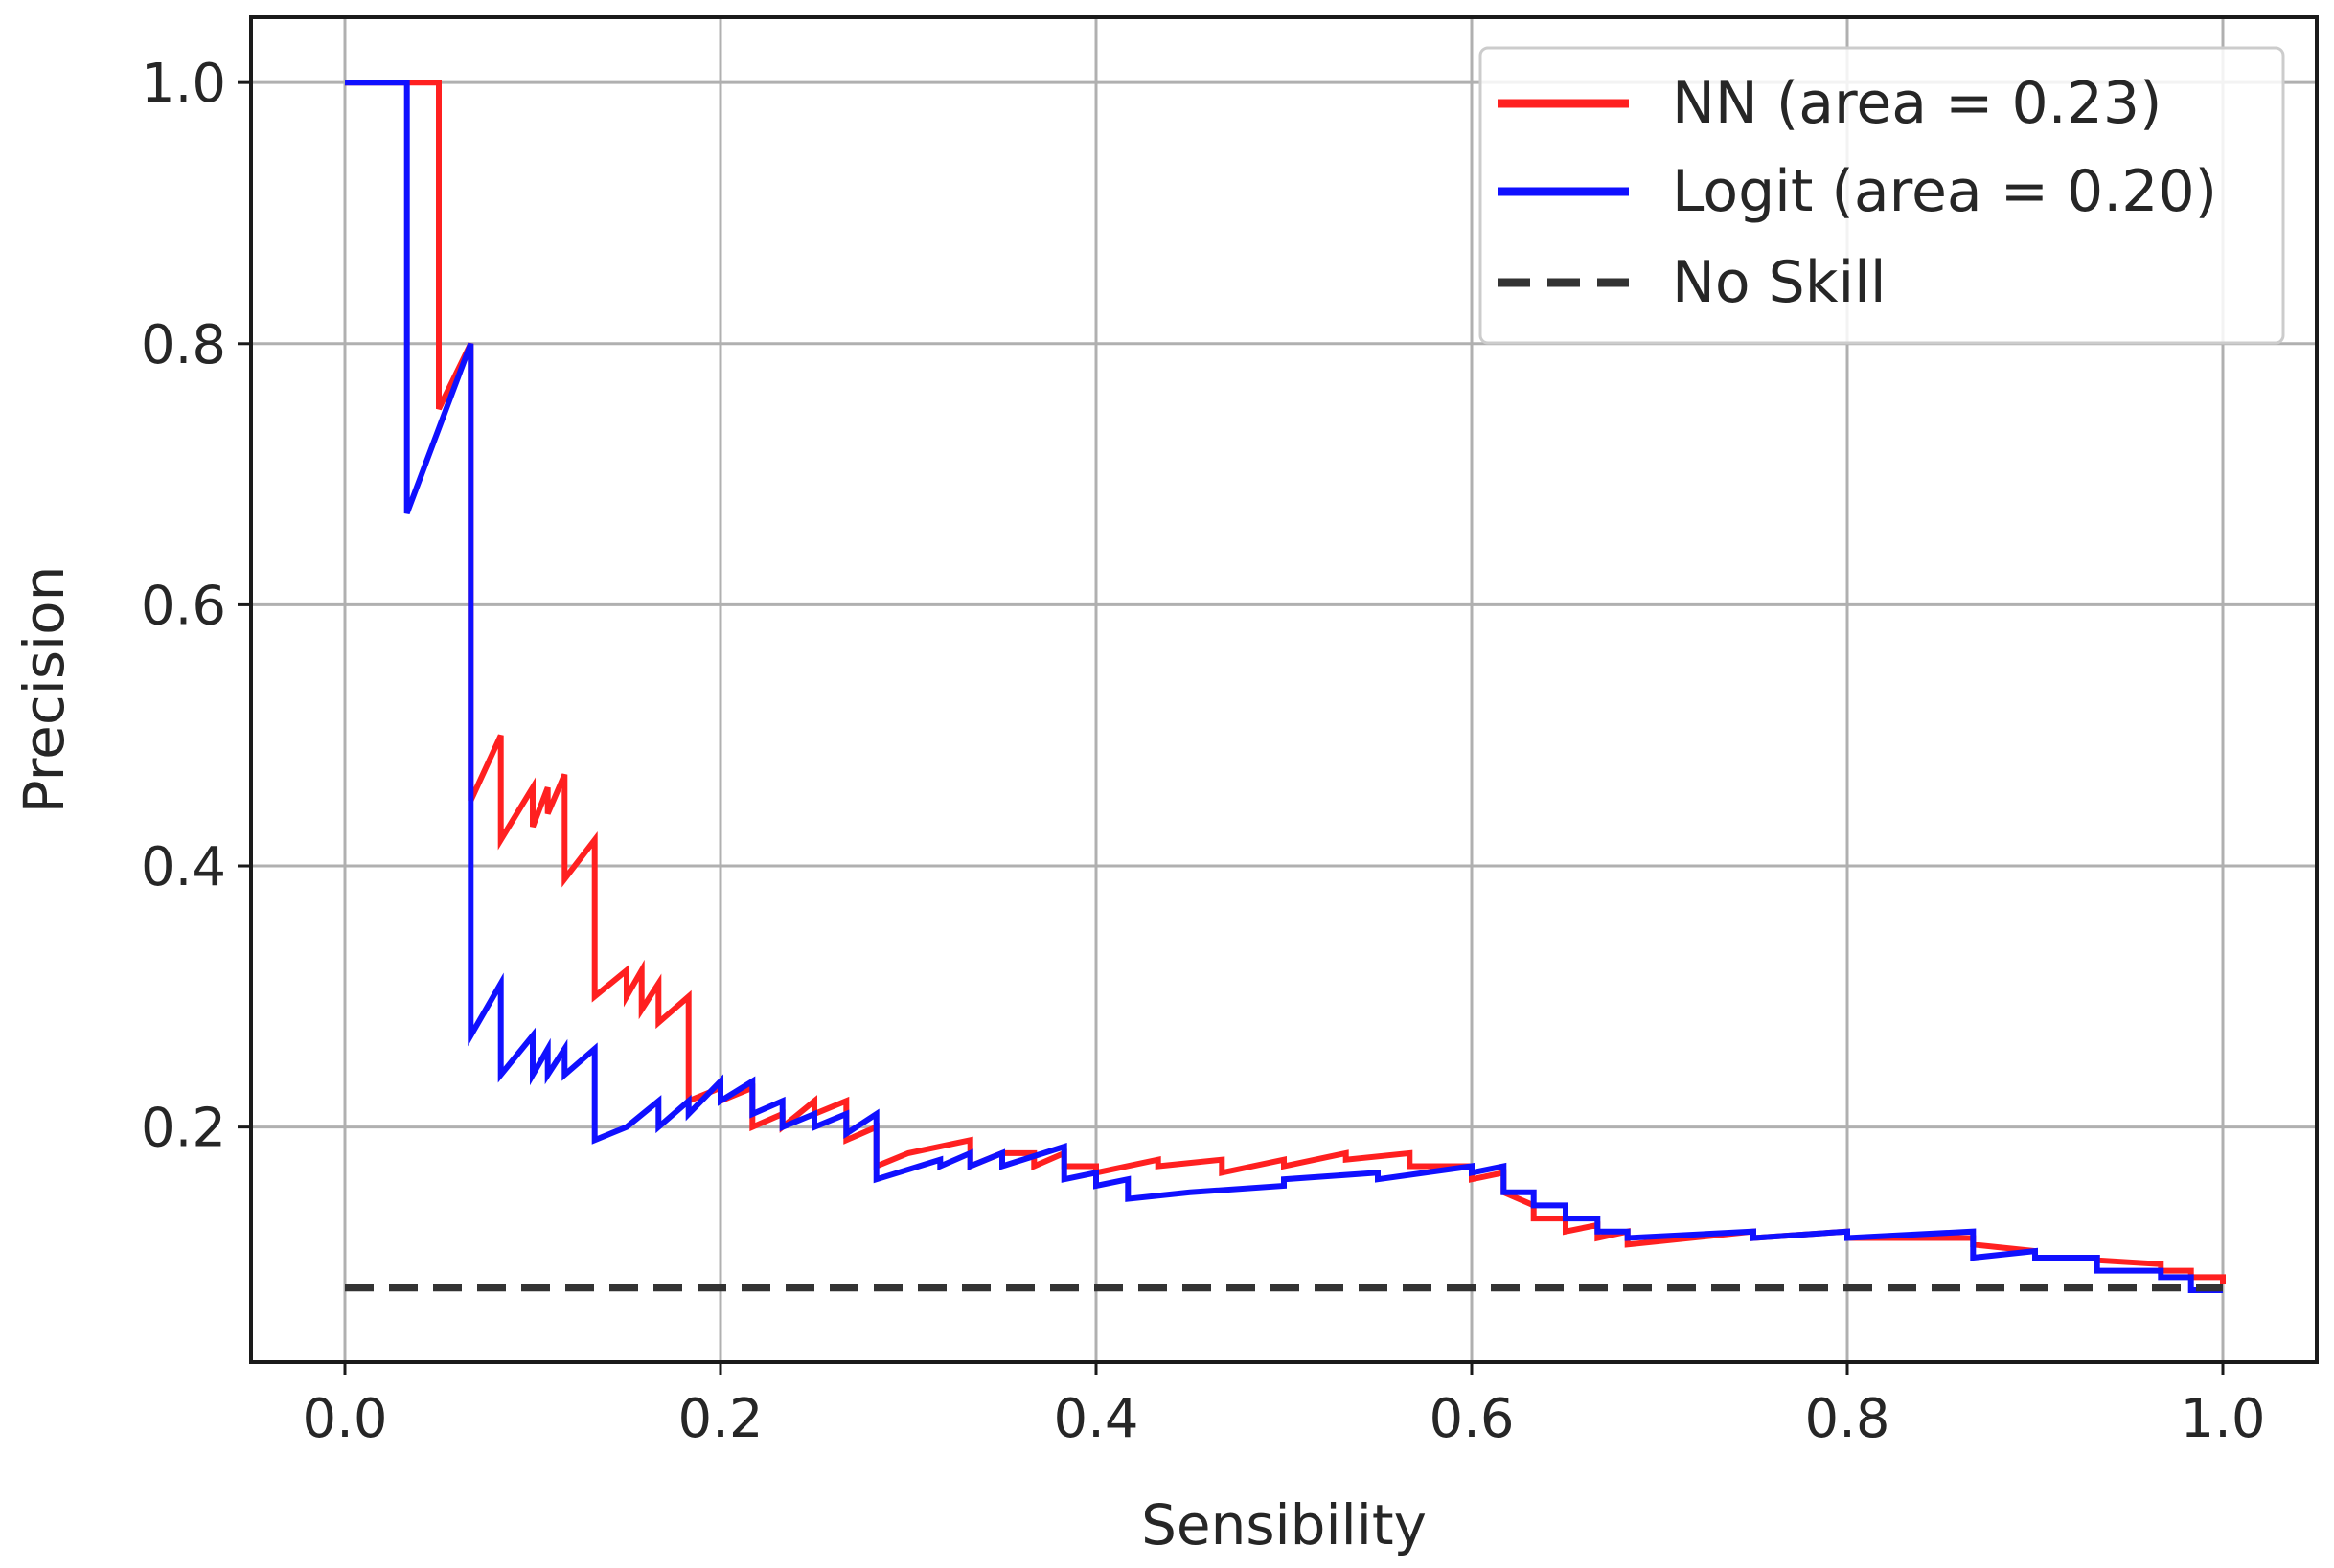 The height and width of the screenshot is (1568, 2334). Describe the element at coordinates (1472, 1419) in the screenshot. I see `x-tick-label: 0.6` at that location.